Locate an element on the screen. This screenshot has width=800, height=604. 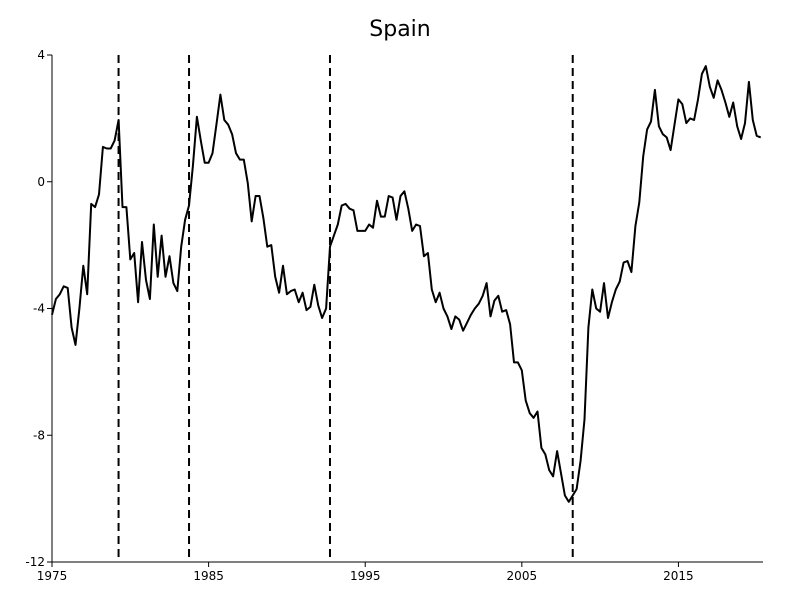
x-ticks: 1975 1985 1995 2005 2015 is located at coordinates (365, 572).